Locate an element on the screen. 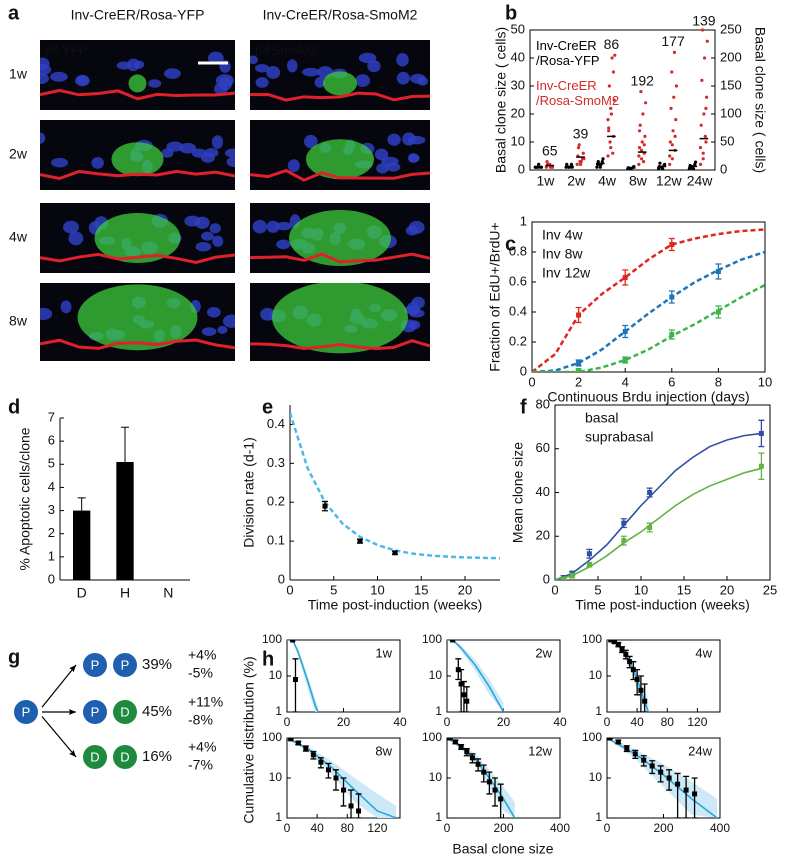  clone-count: 192 is located at coordinates (643, 80).